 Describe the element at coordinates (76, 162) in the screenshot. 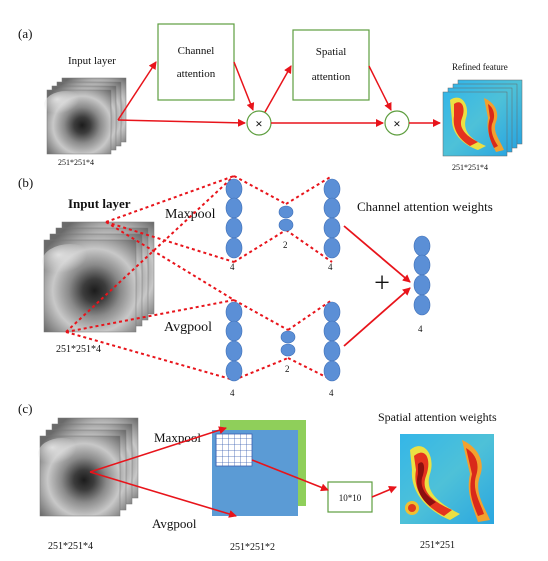

I see `panel-a-input-dims: 251*251*4` at that location.